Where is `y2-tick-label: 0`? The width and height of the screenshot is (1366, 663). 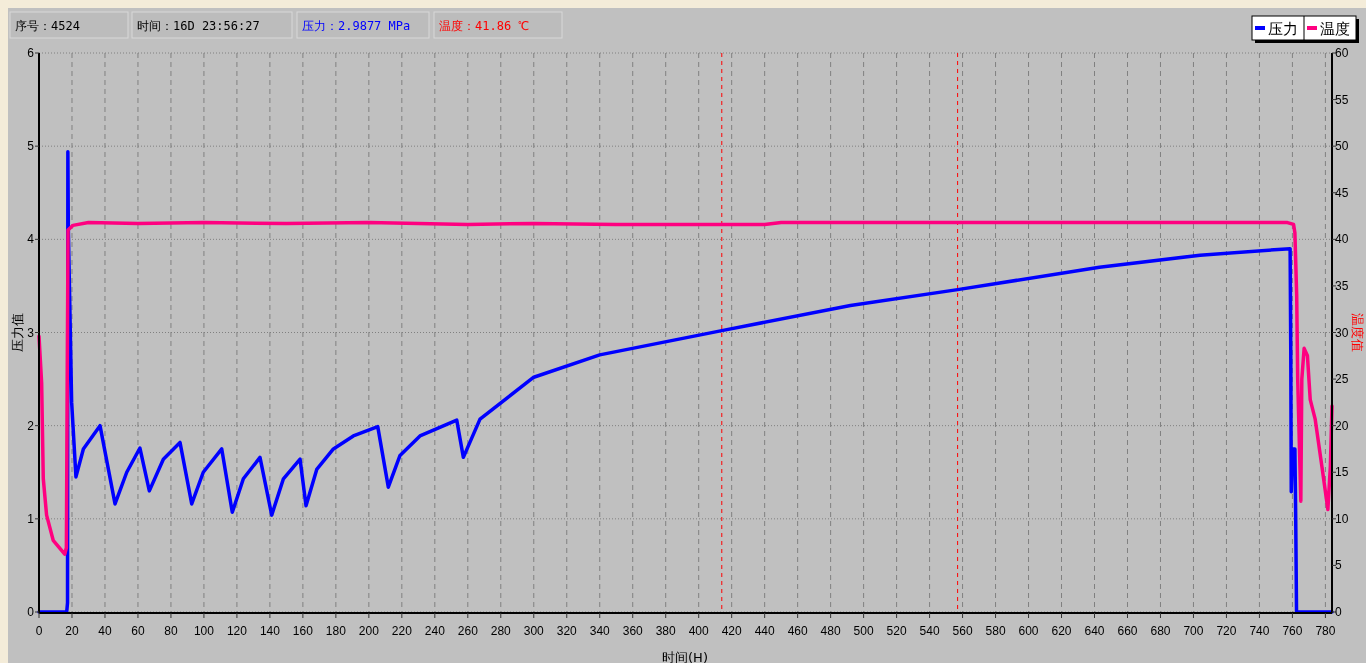
y2-tick-label: 0 is located at coordinates (1338, 612).